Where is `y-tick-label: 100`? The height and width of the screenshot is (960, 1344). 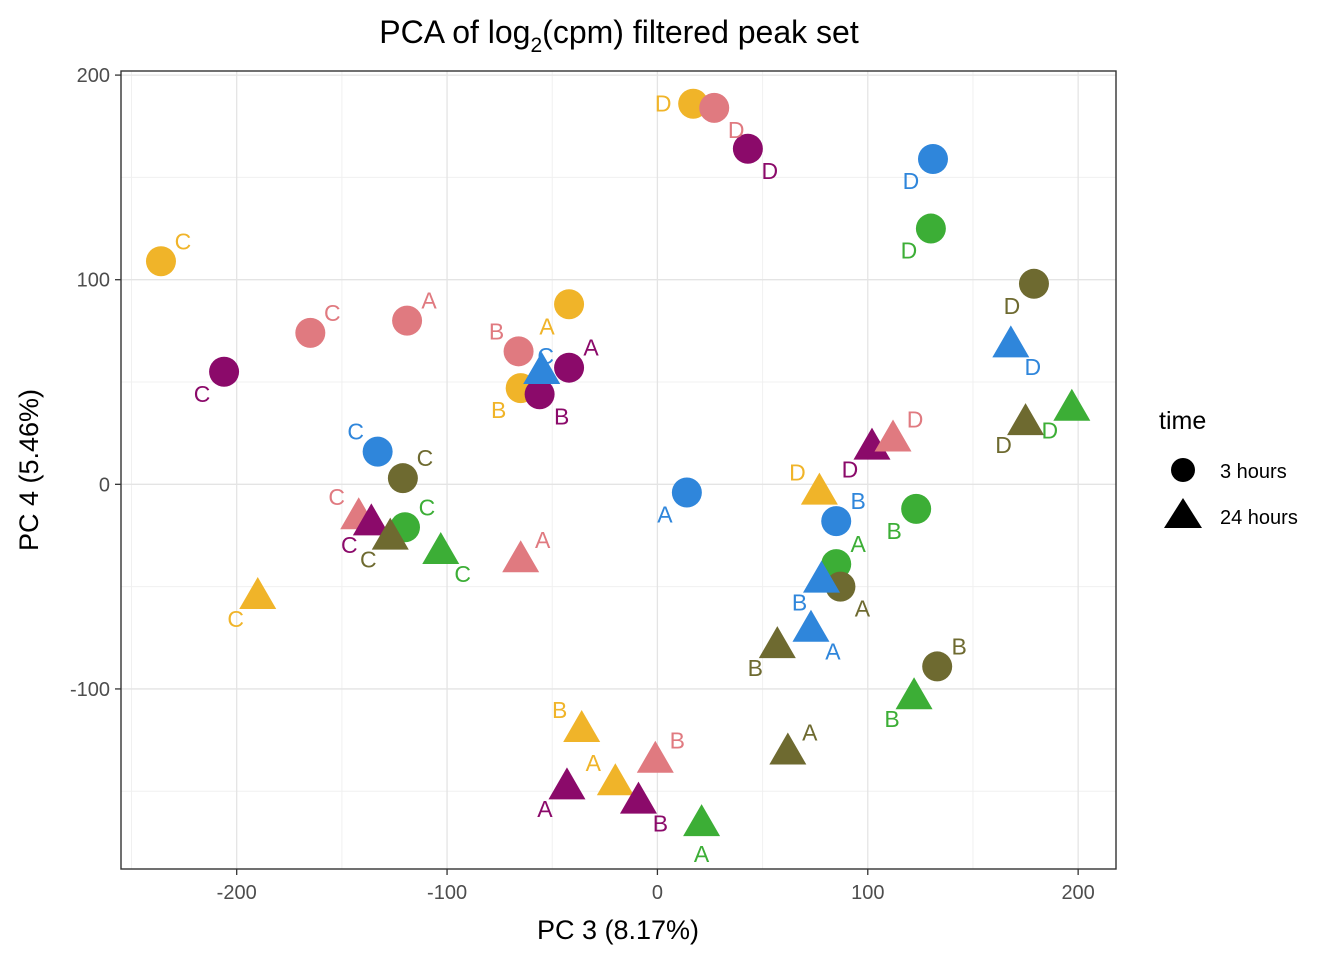
y-tick-label: 100 is located at coordinates (93, 281).